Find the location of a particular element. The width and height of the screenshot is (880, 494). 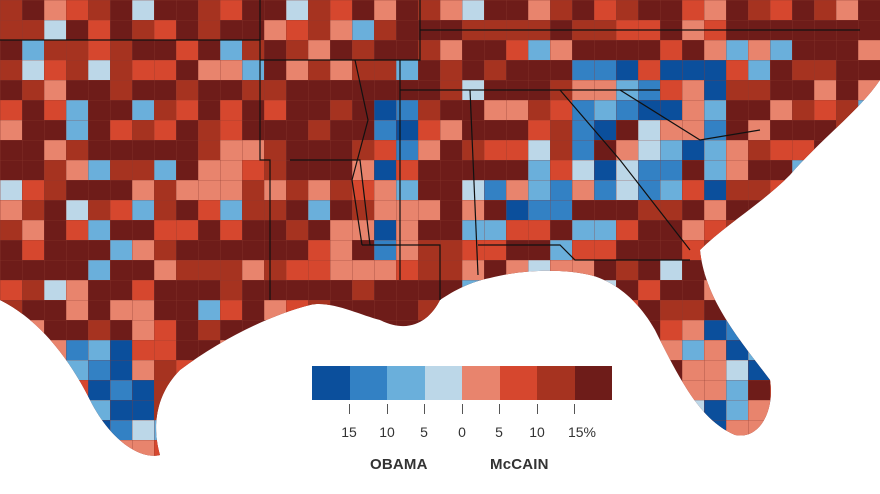

legend-tick is located at coordinates (574, 409).